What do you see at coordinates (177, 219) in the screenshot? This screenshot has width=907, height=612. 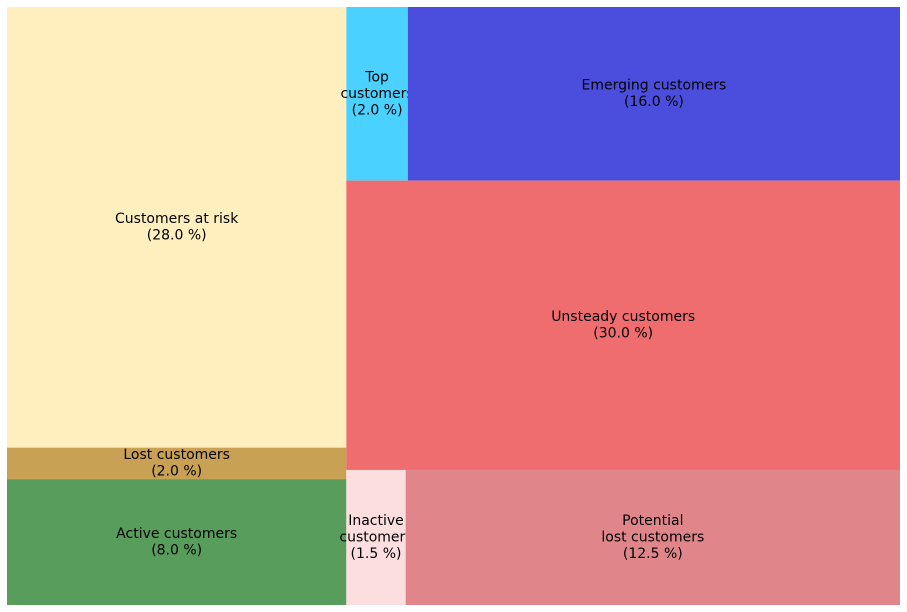 I see `cell-name-label: Customers at risk` at bounding box center [177, 219].